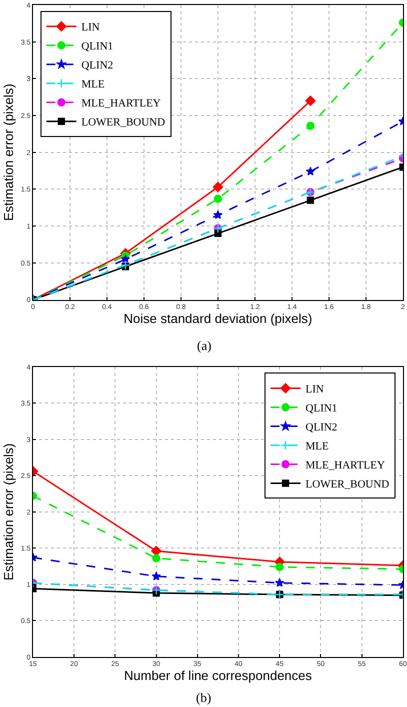 This screenshot has width=407, height=707. Describe the element at coordinates (218, 318) in the screenshot. I see `x-axis-title: Noise standard deviation (pixels)` at that location.